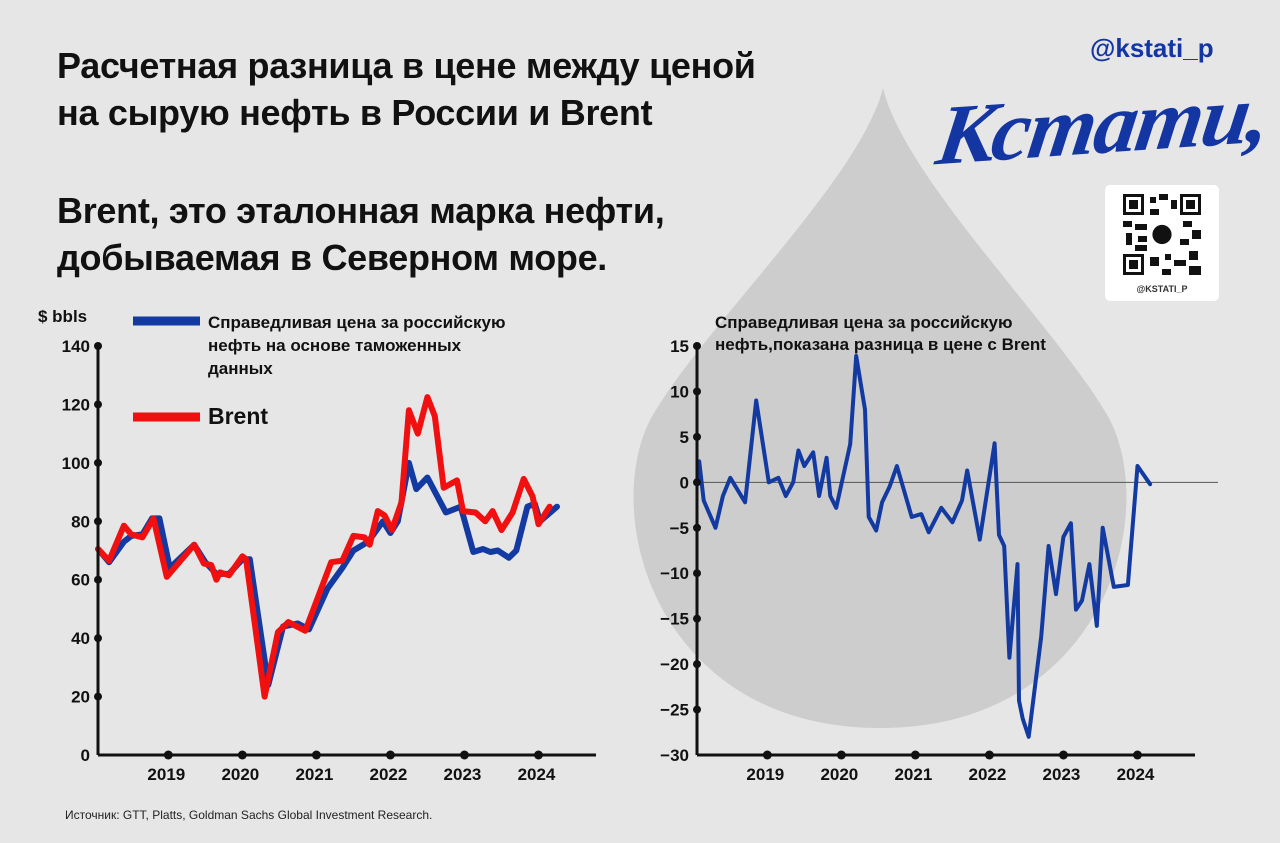 The width and height of the screenshot is (1280, 843). I want to click on y-tick-label: 80, so click(80, 521).